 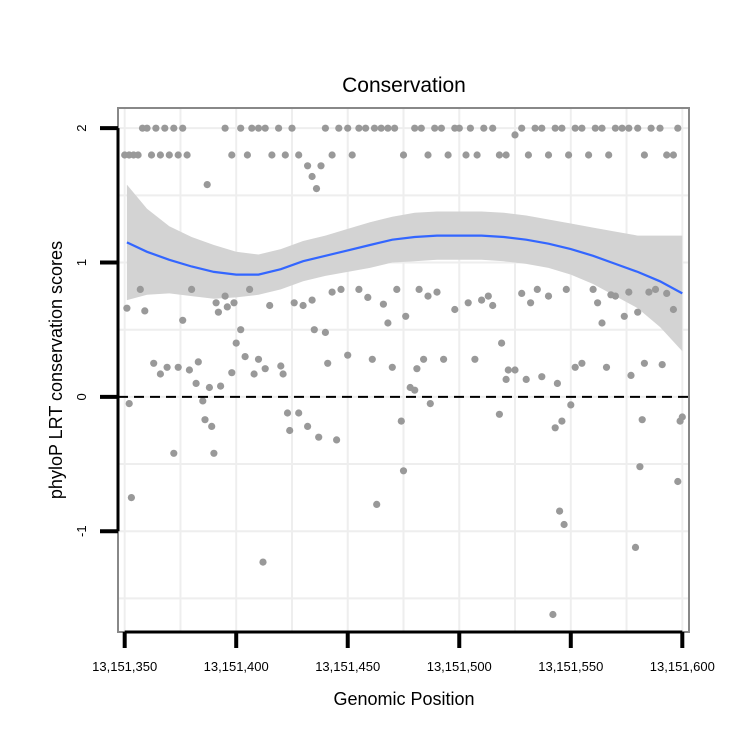 I want to click on y-tick-label: 2, so click(x=81, y=128).